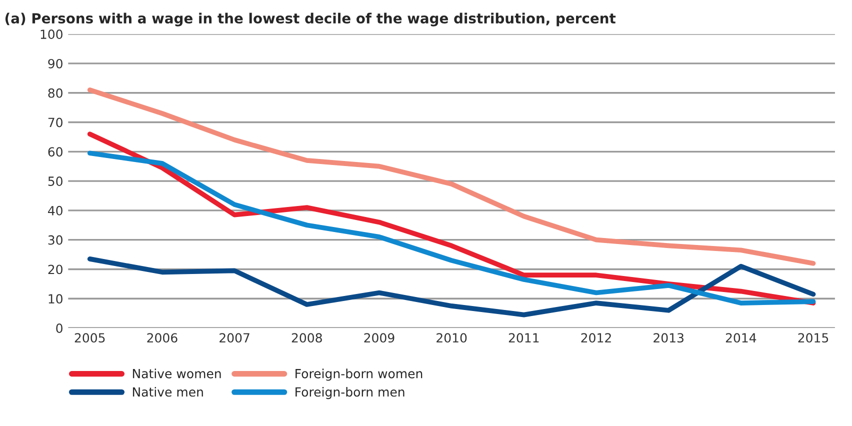  What do you see at coordinates (741, 338) in the screenshot?
I see `x-tick-label: 2014` at bounding box center [741, 338].